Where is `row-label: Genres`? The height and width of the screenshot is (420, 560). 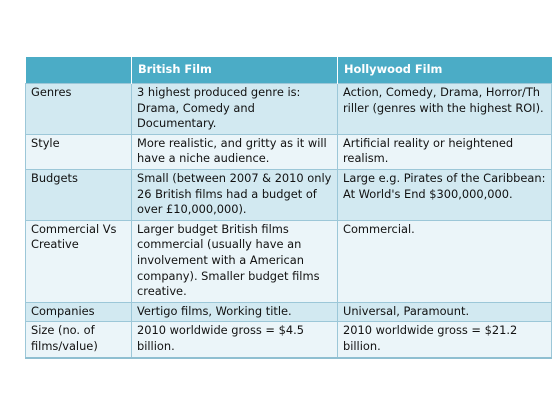
row-label: Genres is located at coordinates (78, 109).